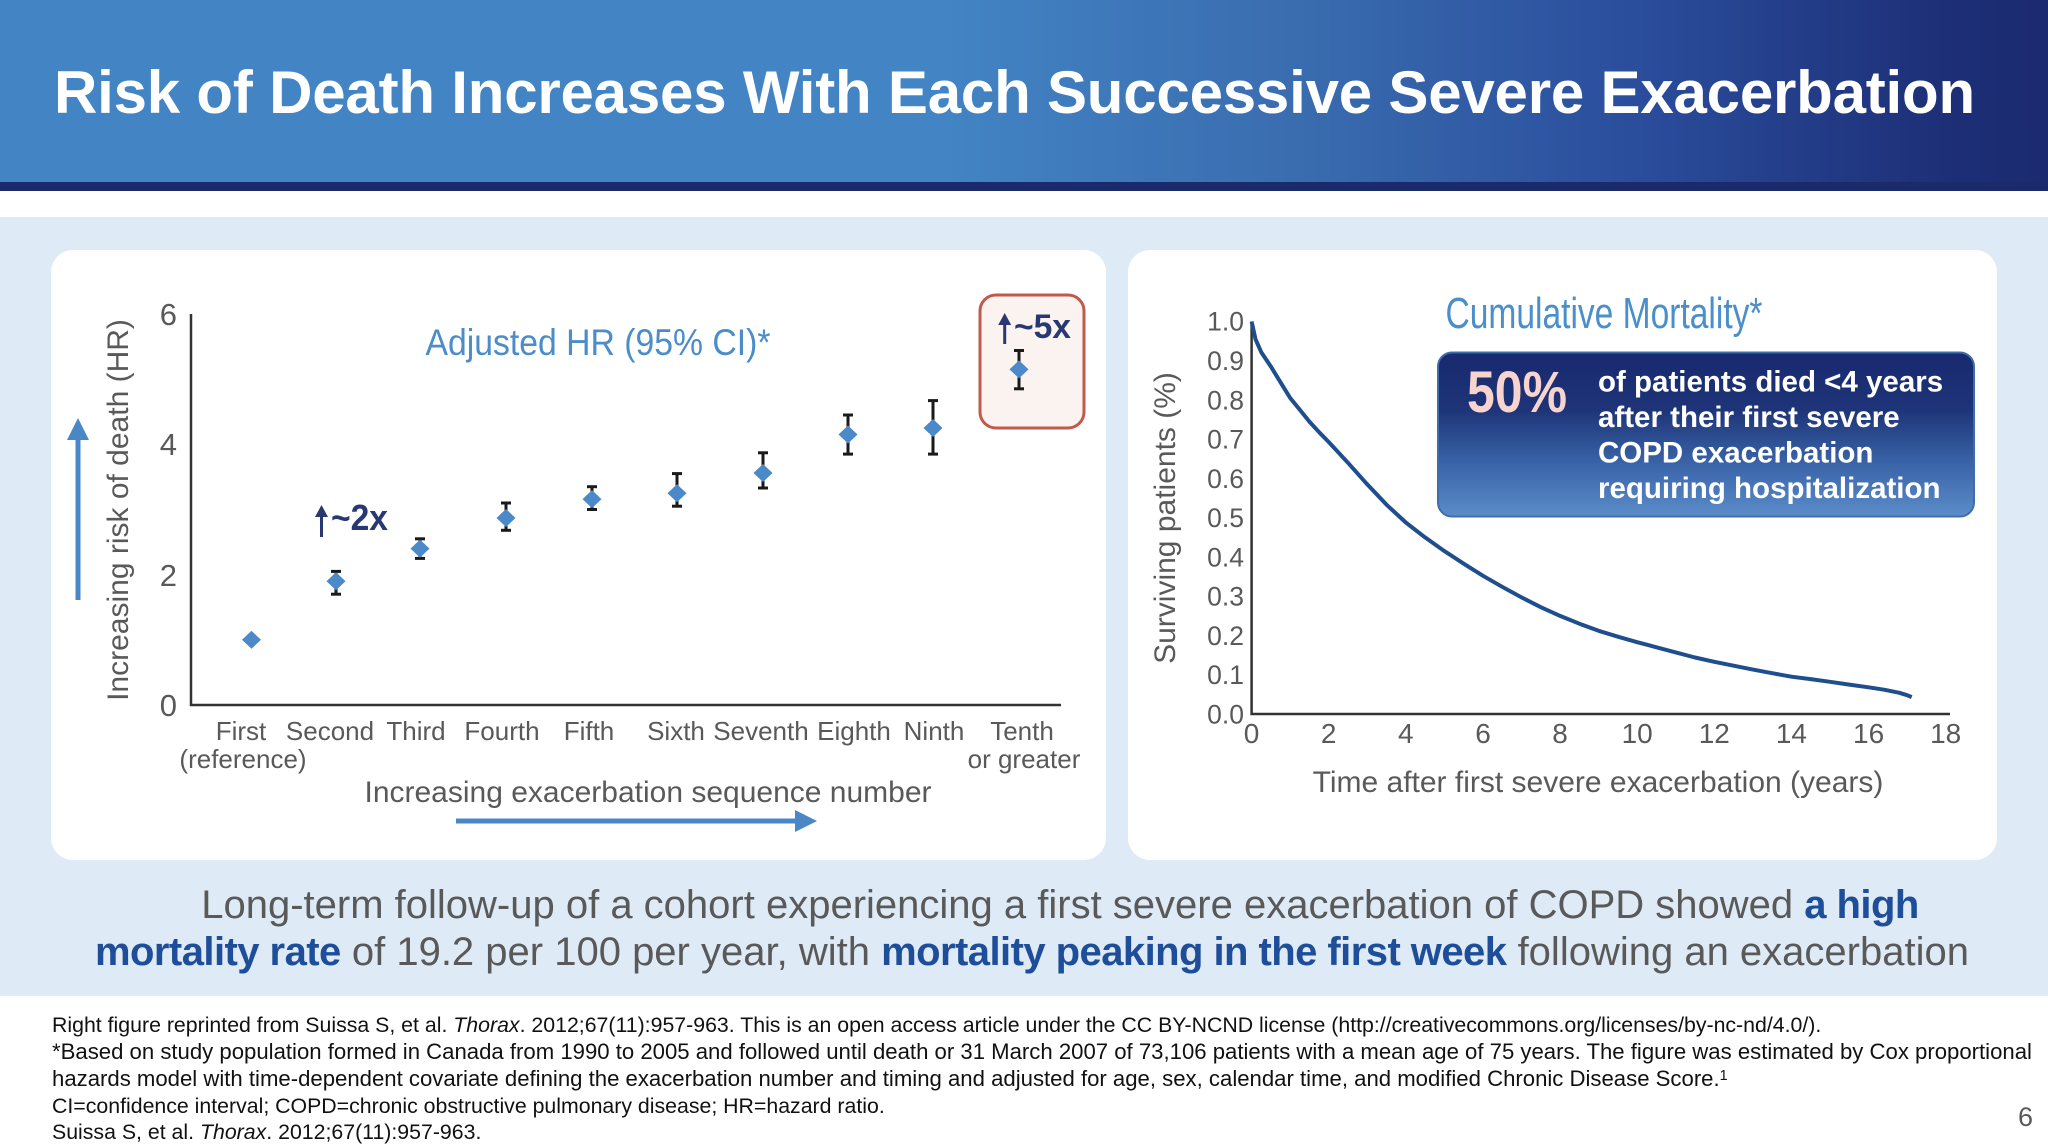 This screenshot has height=1144, width=2048. What do you see at coordinates (118, 510) in the screenshot?
I see `svg-text: Increasing risk of death (HR)` at bounding box center [118, 510].